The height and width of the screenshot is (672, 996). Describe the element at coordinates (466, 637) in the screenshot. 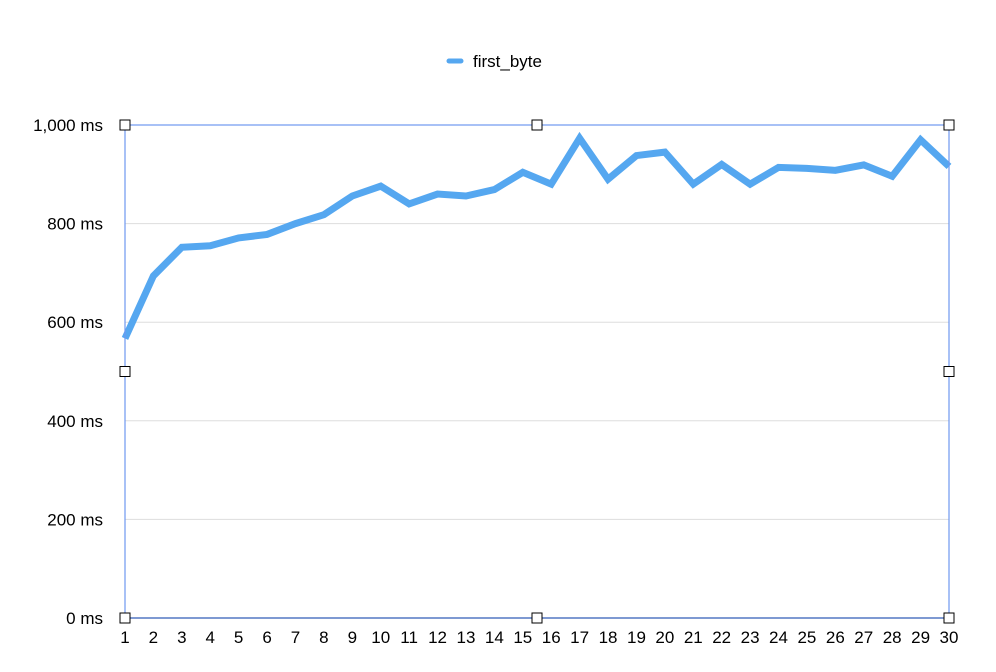

I see `x-tick-label: 13` at that location.